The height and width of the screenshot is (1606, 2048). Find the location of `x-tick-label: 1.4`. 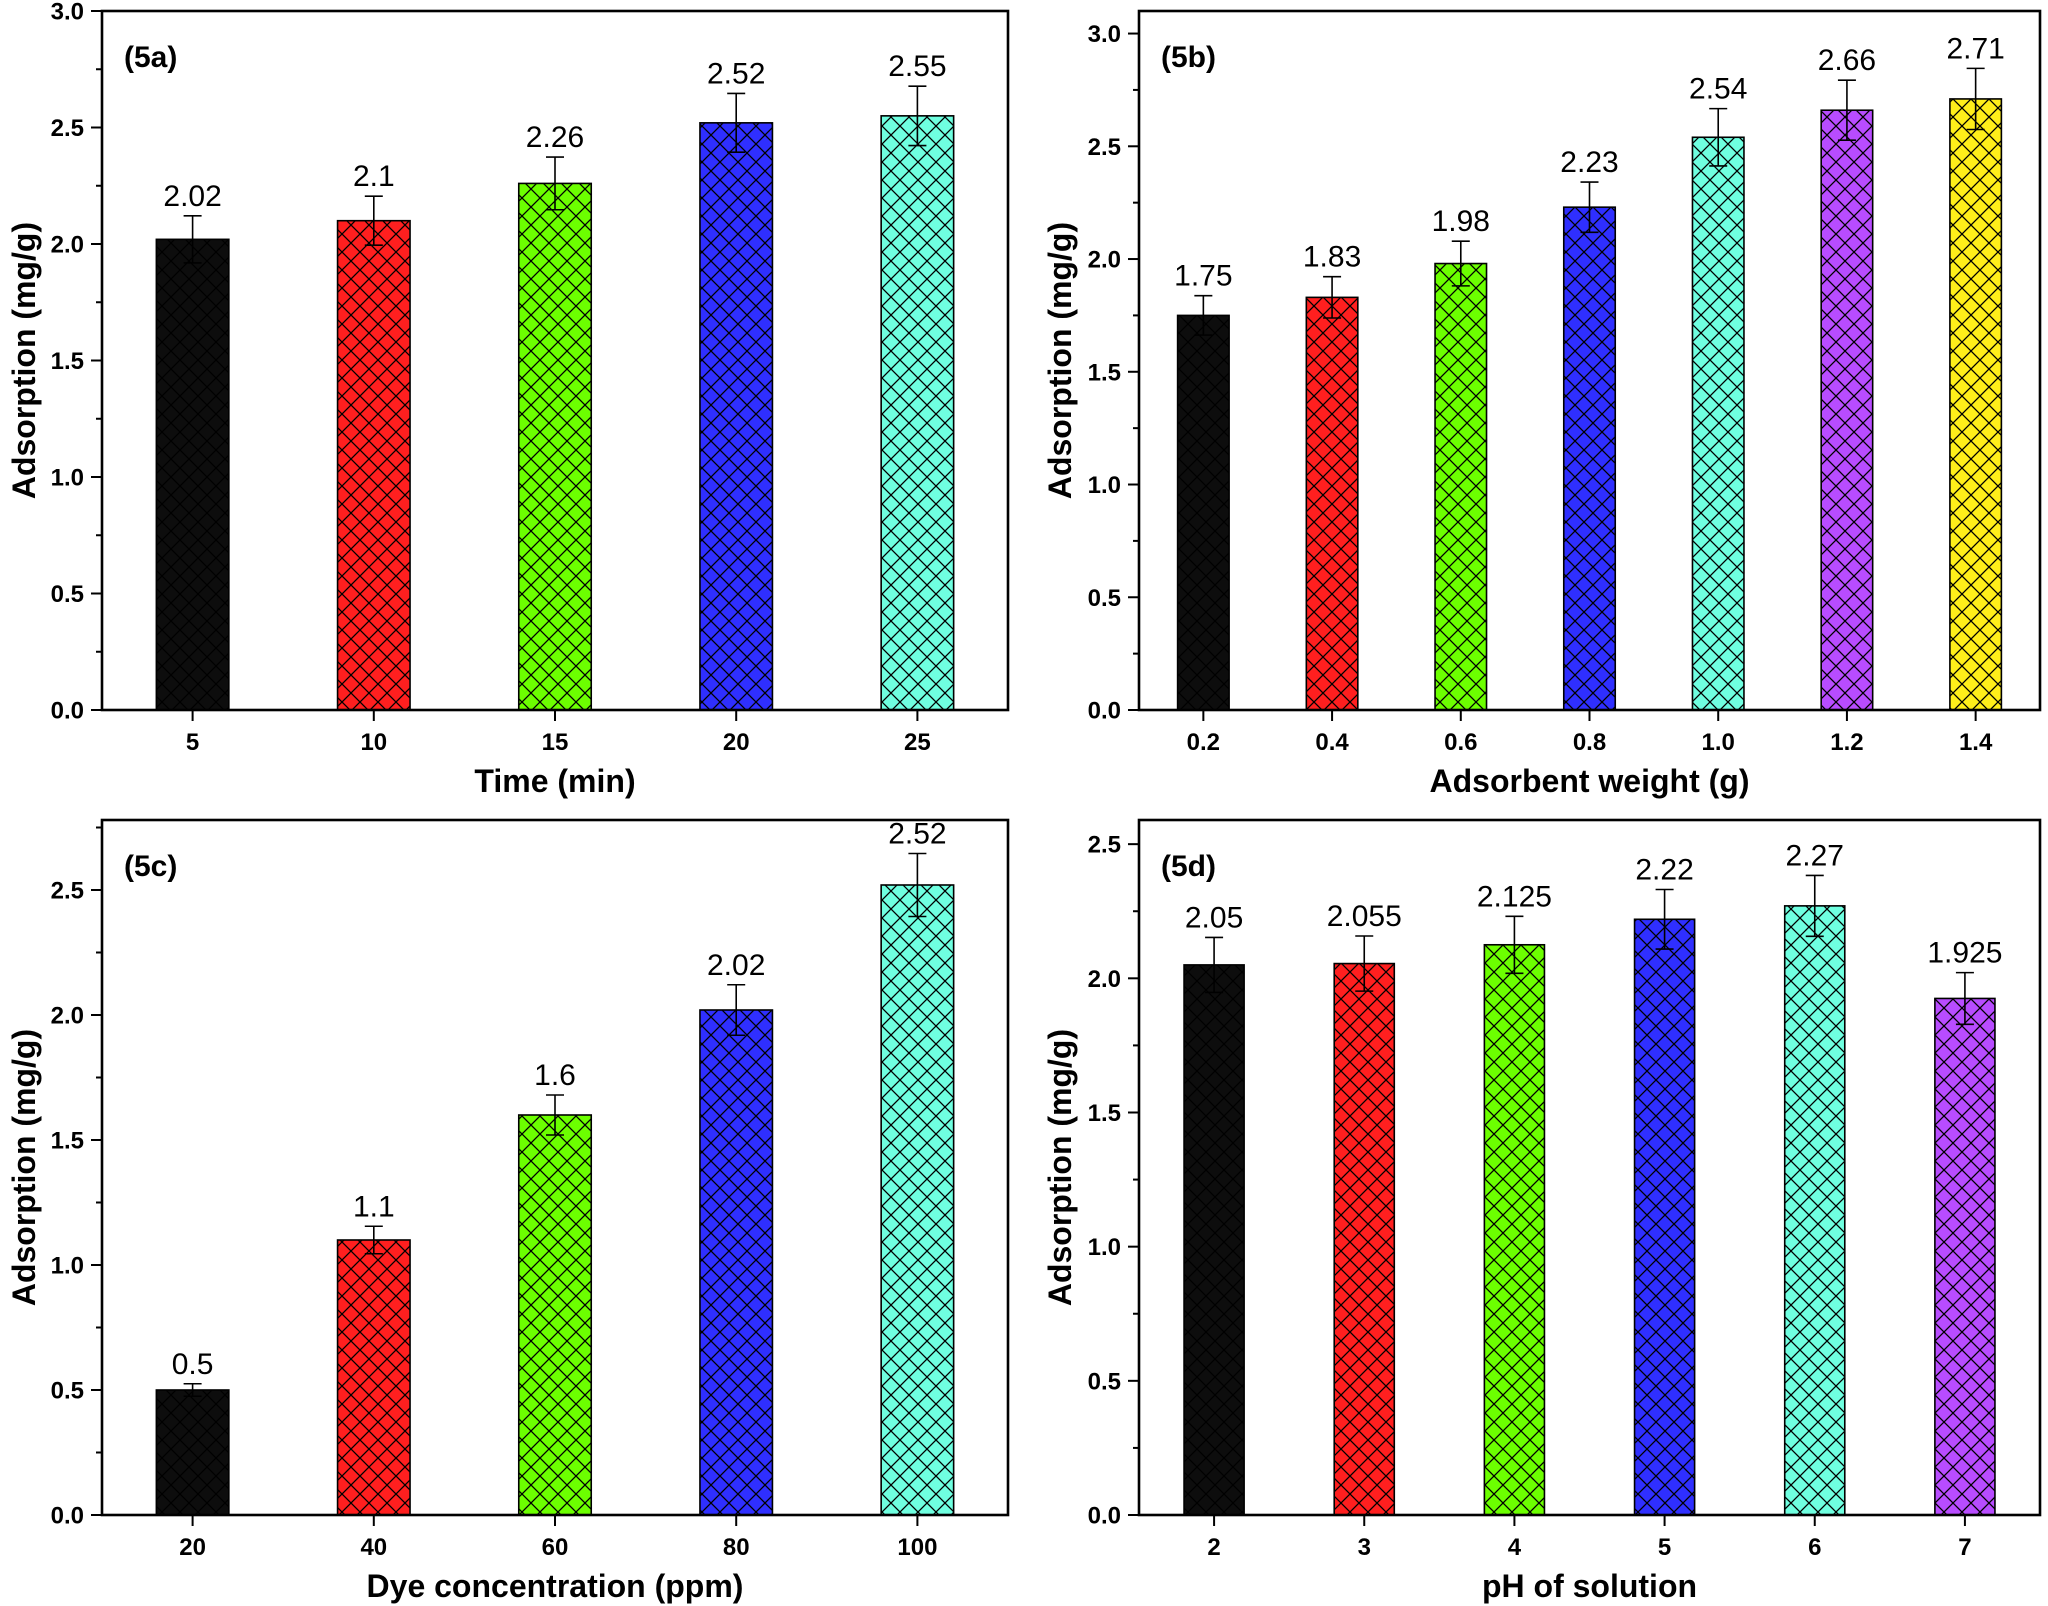

x-tick-label: 1.4 is located at coordinates (1976, 742).